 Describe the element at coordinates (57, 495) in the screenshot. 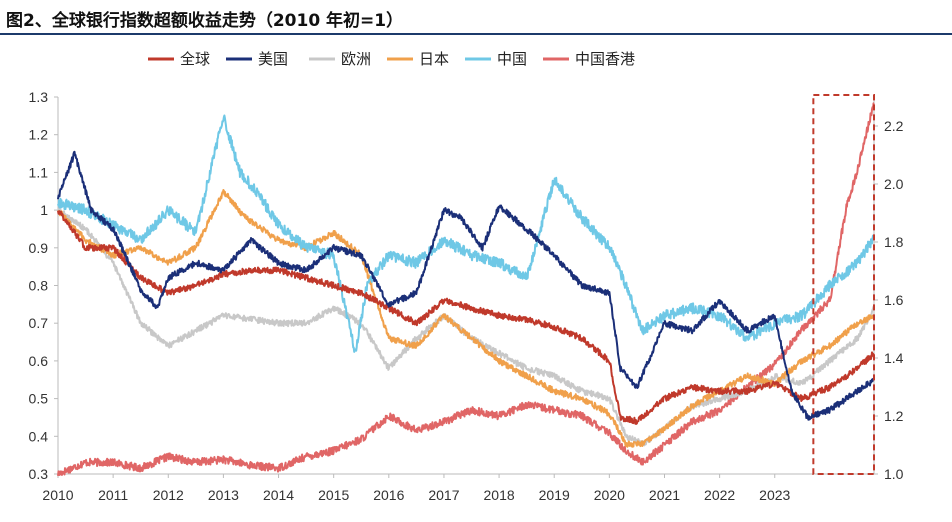

I see `x-tick-label: 2010` at that location.